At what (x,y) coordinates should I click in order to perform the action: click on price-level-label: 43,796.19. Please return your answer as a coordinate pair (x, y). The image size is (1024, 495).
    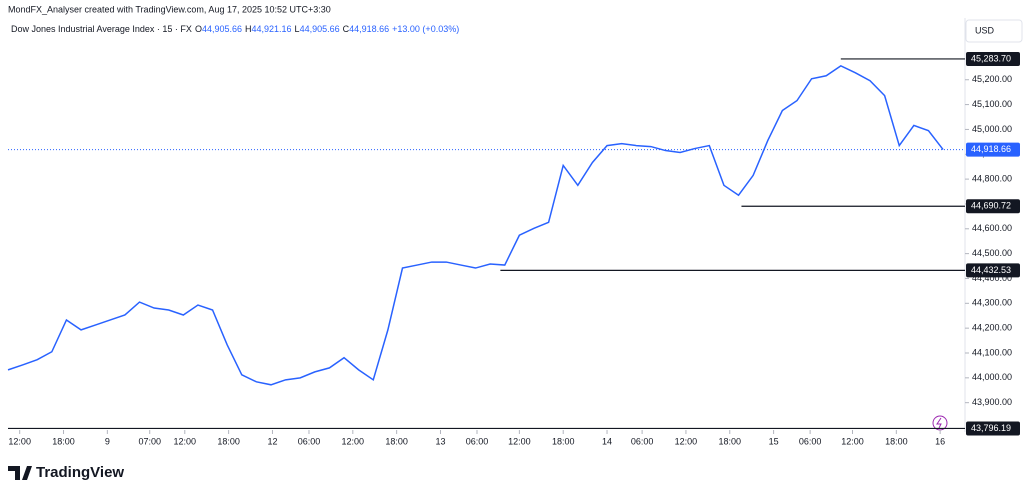
    Looking at the image, I should click on (991, 428).